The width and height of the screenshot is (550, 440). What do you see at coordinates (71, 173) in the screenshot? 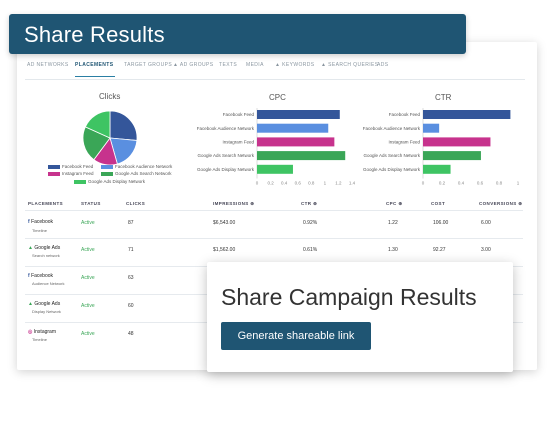
I see `legend-instagram-feed: Instagram Feed` at bounding box center [71, 173].